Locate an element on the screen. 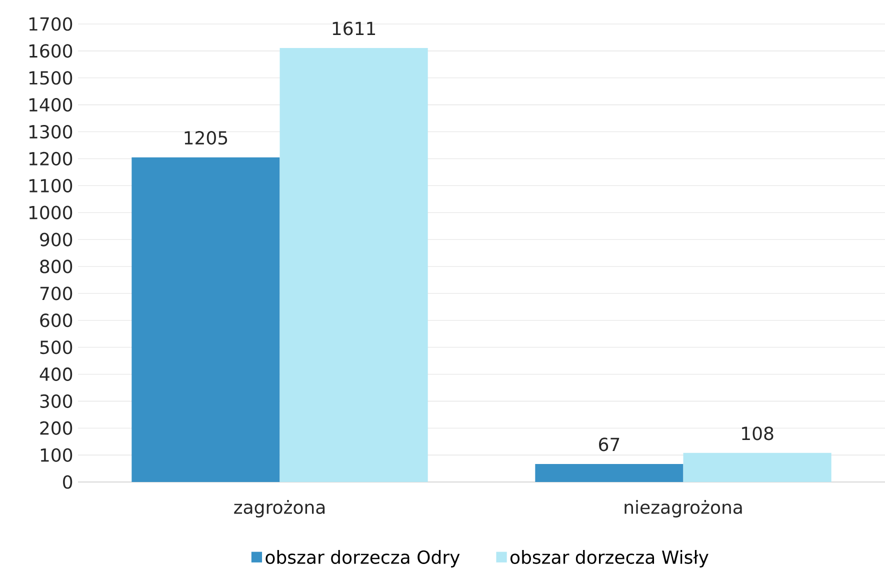 The image size is (885, 576). y-tick-label: 1200 is located at coordinates (50, 159).